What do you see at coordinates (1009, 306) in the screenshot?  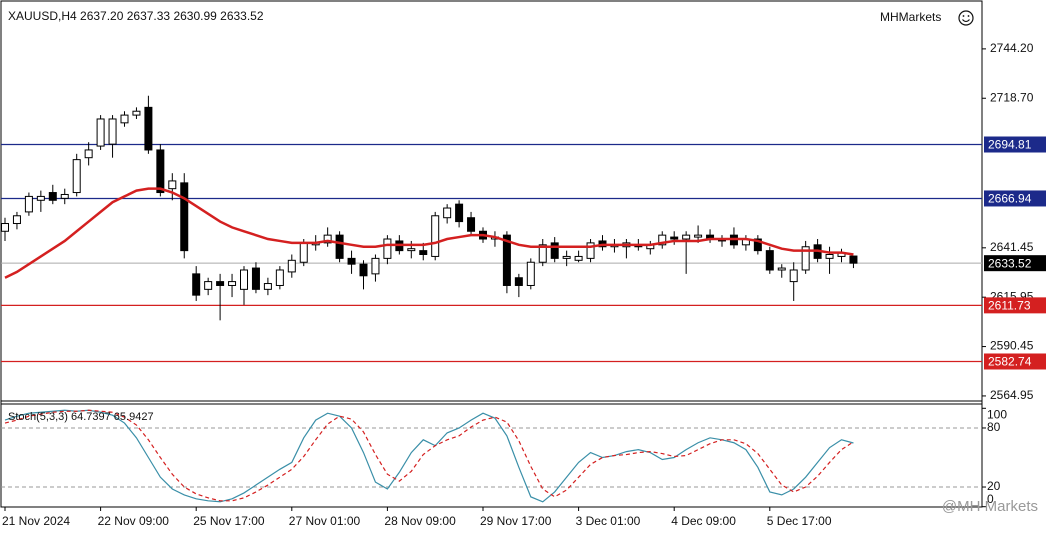 I see `level-label: 2611.73` at bounding box center [1009, 306].